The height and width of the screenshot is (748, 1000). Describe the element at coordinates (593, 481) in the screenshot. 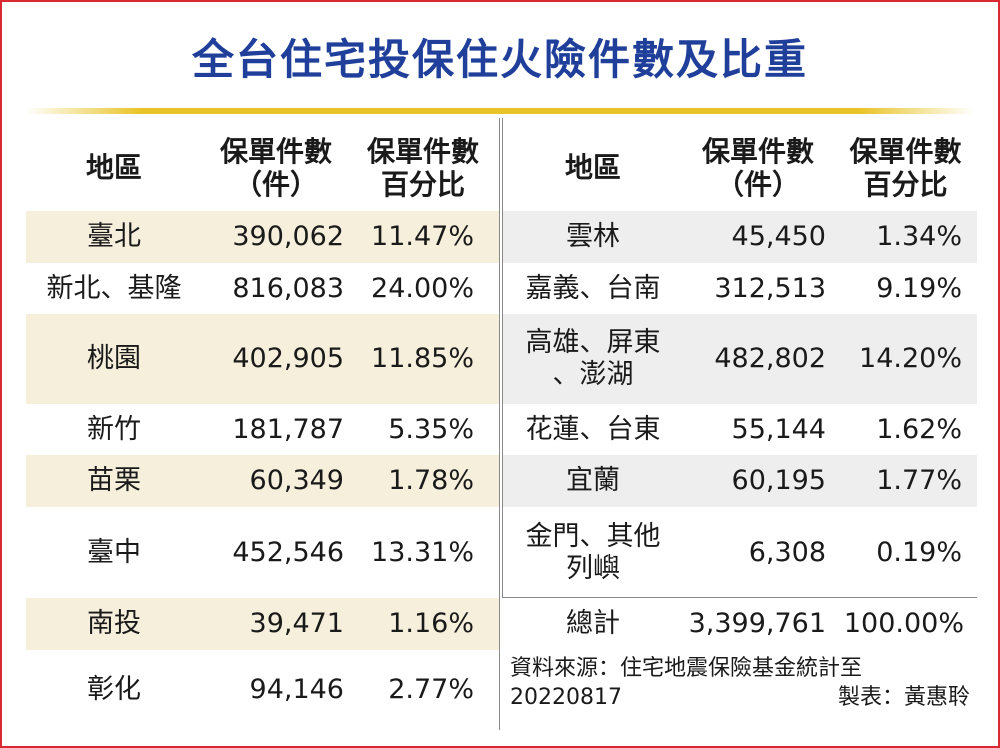

I see `region-cell: 宜蘭` at that location.